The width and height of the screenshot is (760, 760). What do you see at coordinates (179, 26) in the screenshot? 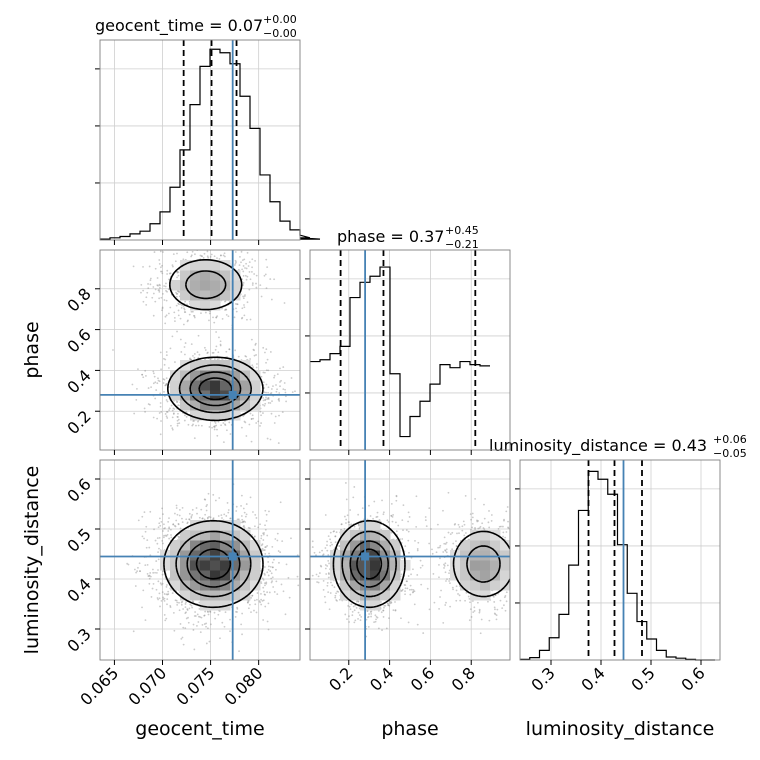
I see `title-geocent-time: geocent_time = 0.07` at bounding box center [179, 26].